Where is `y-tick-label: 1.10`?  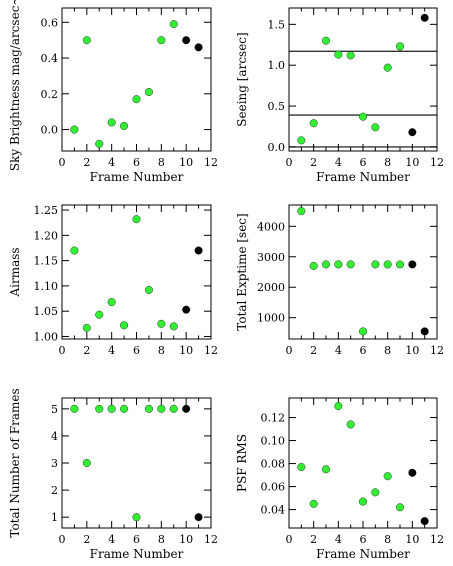
y-tick-label: 1.10 is located at coordinates (46, 286).